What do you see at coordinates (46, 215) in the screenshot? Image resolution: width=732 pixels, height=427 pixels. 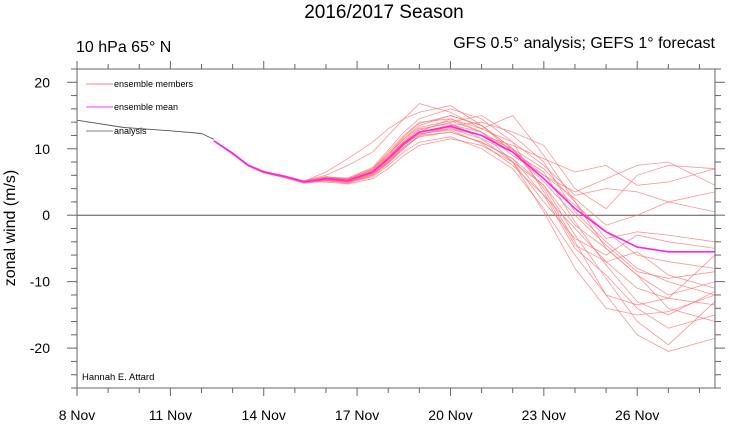 I see `y-tick-label: 0` at bounding box center [46, 215].